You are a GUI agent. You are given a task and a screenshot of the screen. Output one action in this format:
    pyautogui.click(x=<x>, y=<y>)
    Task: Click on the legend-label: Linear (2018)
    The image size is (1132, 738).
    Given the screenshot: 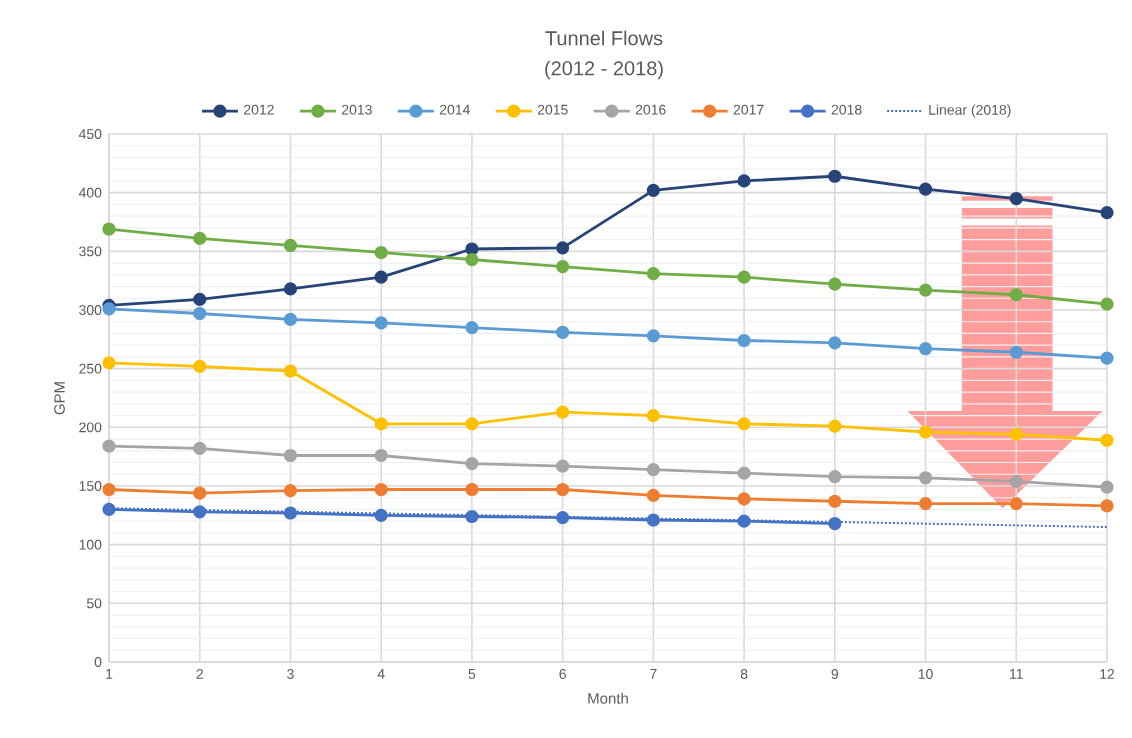 What is the action you would take?
    pyautogui.click(x=970, y=111)
    